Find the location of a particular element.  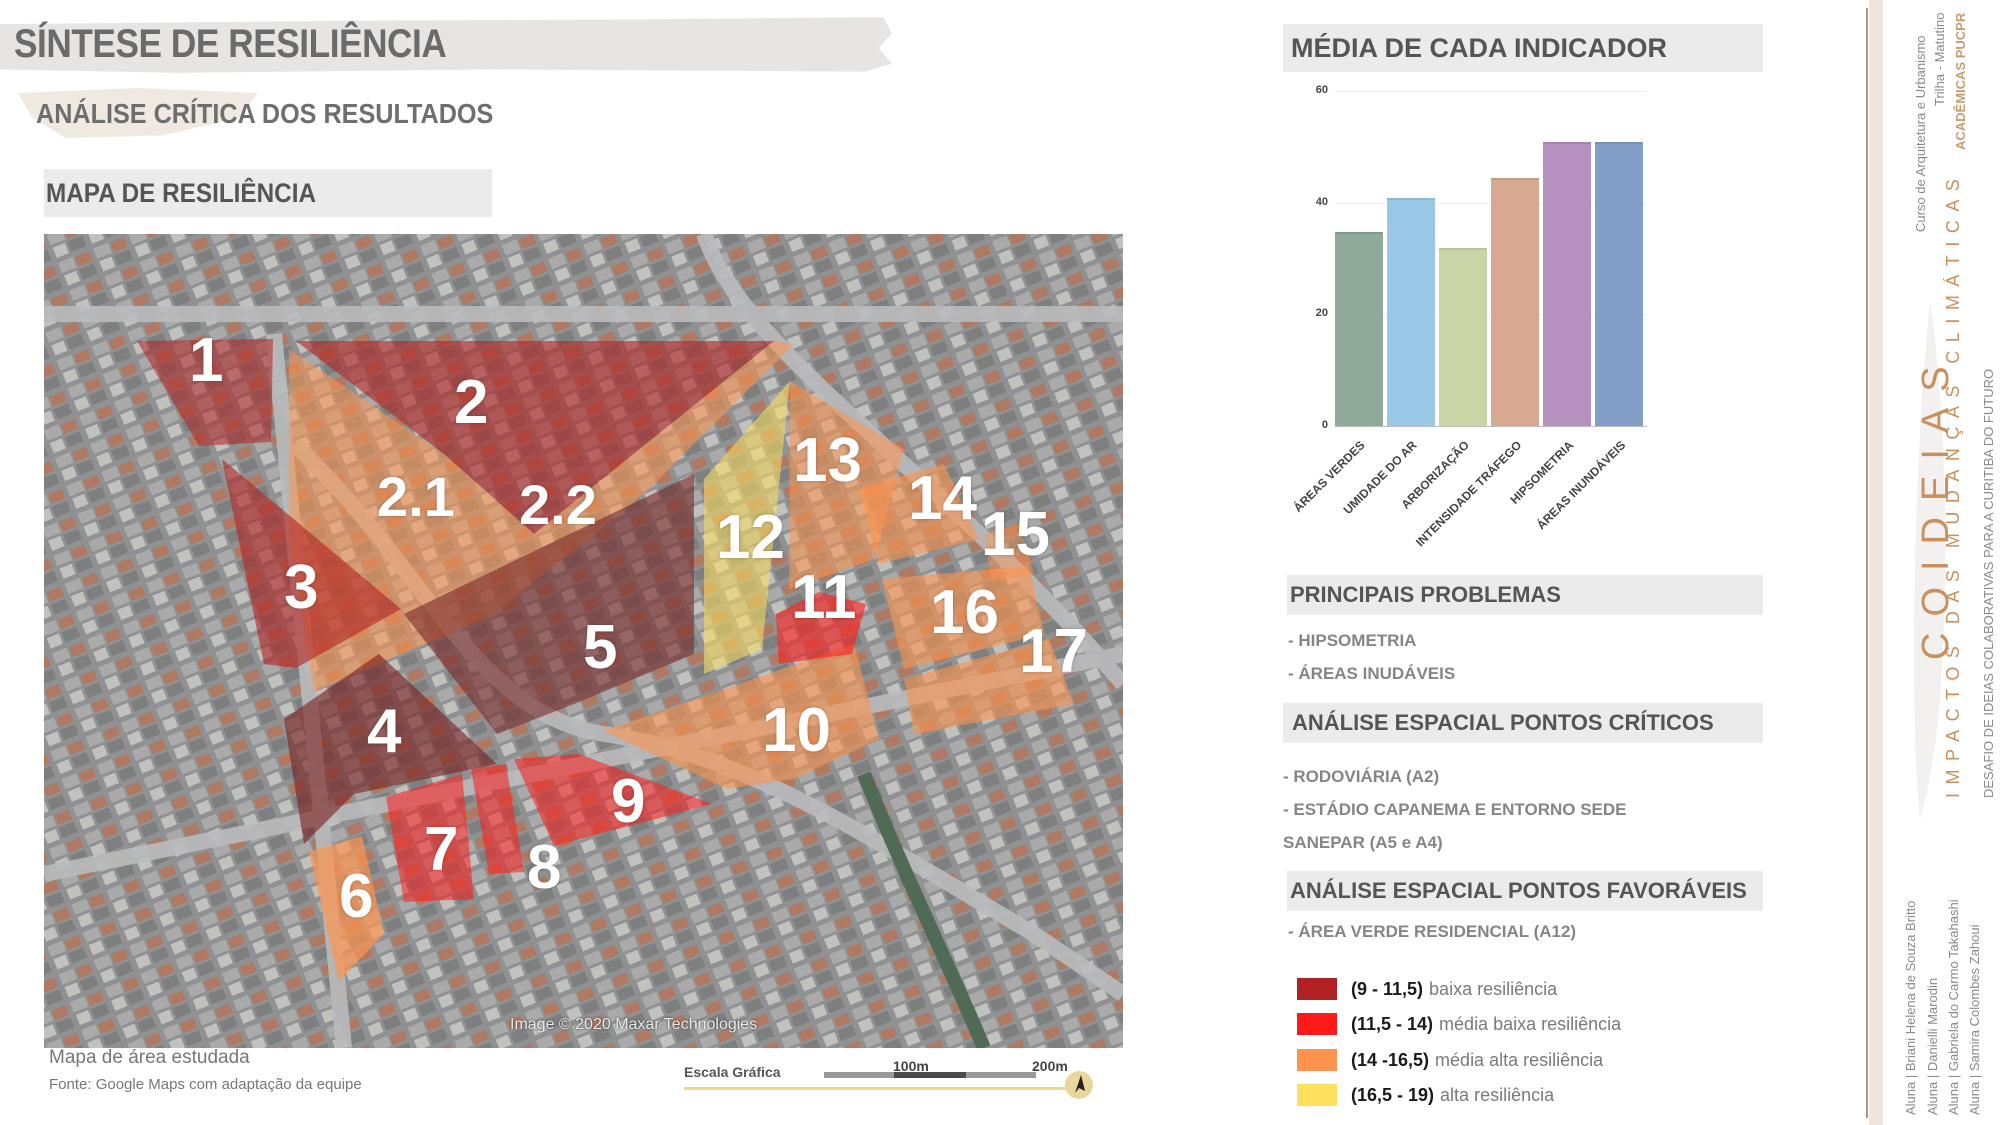

scale-underline is located at coordinates (879, 1088).